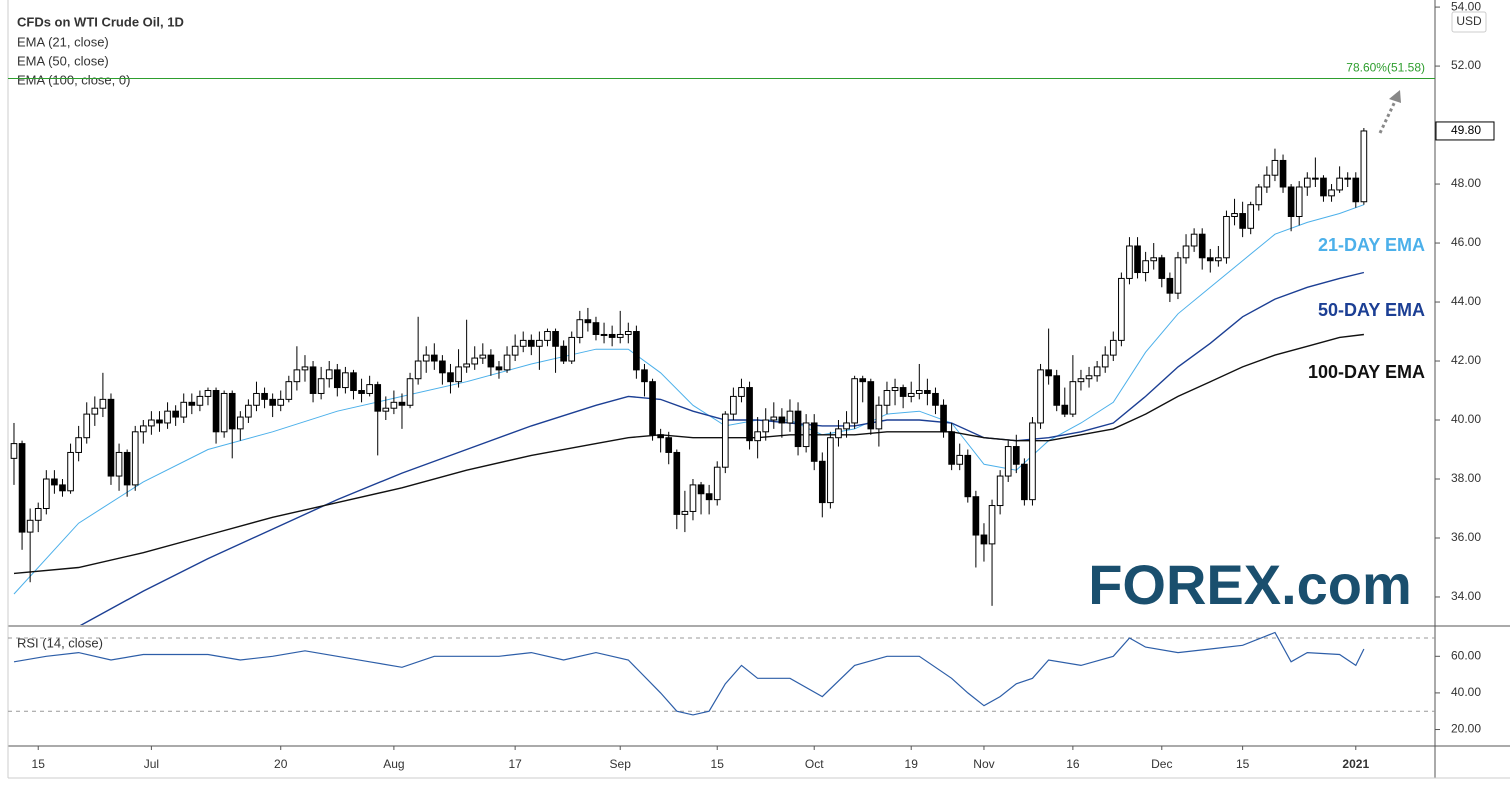 Image resolution: width=1510 pixels, height=787 pixels. I want to click on x-tick-label: Nov, so click(983, 764).